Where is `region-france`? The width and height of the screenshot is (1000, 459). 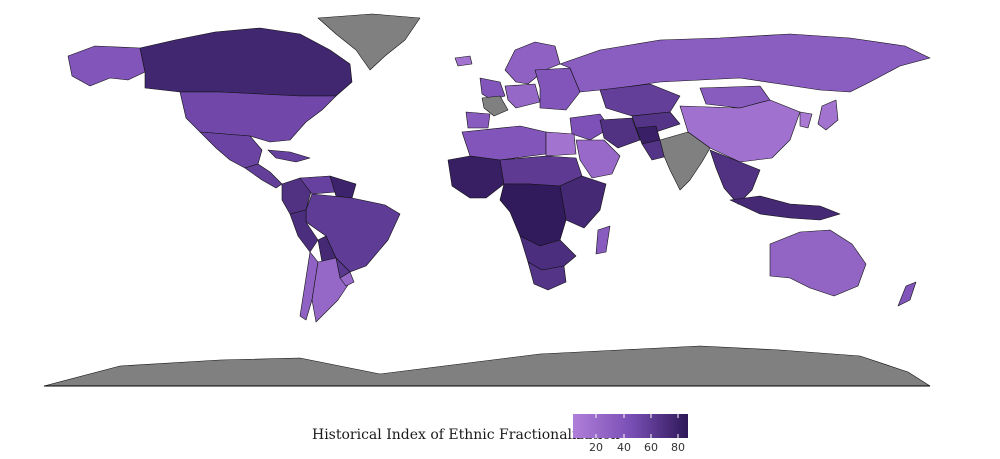 region-france is located at coordinates (495, 106).